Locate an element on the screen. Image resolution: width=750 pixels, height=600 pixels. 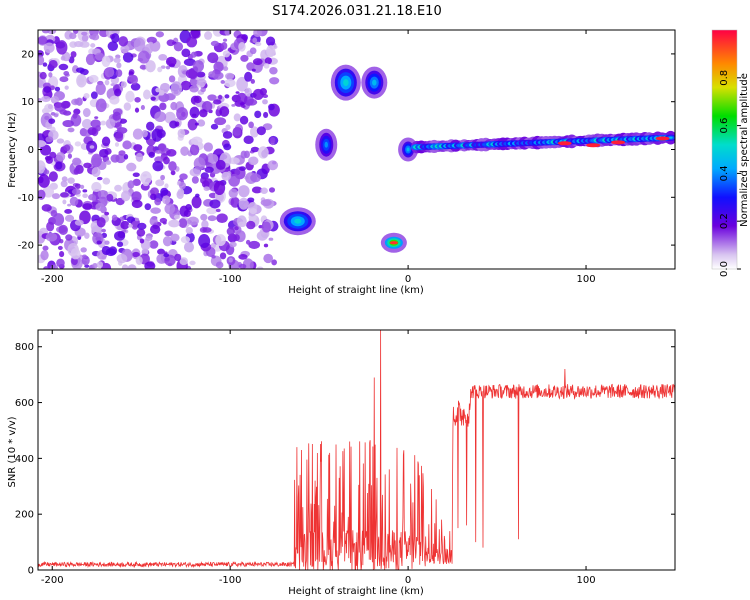
spectrogram-y-tick-label: -10 is located at coordinates (26, 198).